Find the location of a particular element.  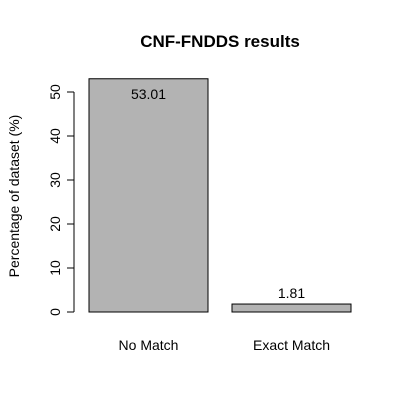

y-axis-label: Percentage of dataset (%) is located at coordinates (14, 196).